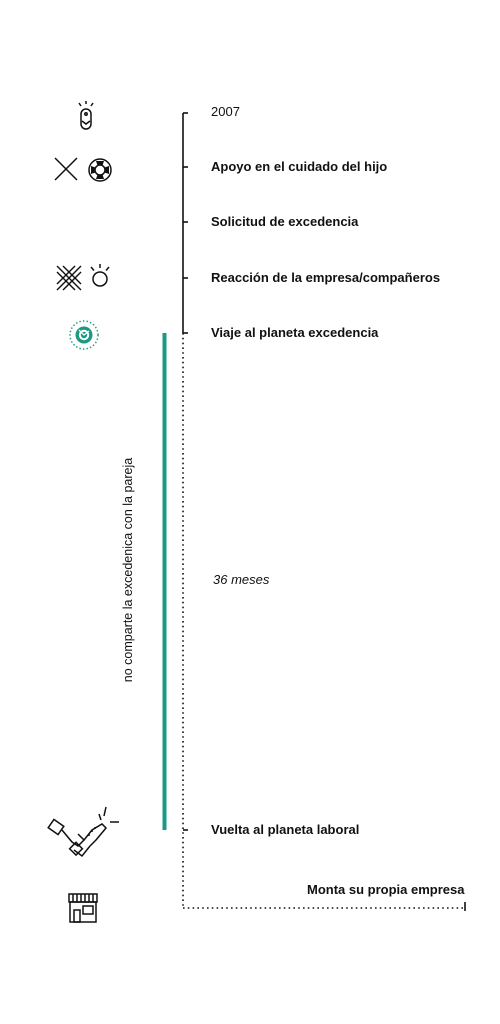 The image size is (500, 1024). I want to click on shop-icon, so click(83, 908).